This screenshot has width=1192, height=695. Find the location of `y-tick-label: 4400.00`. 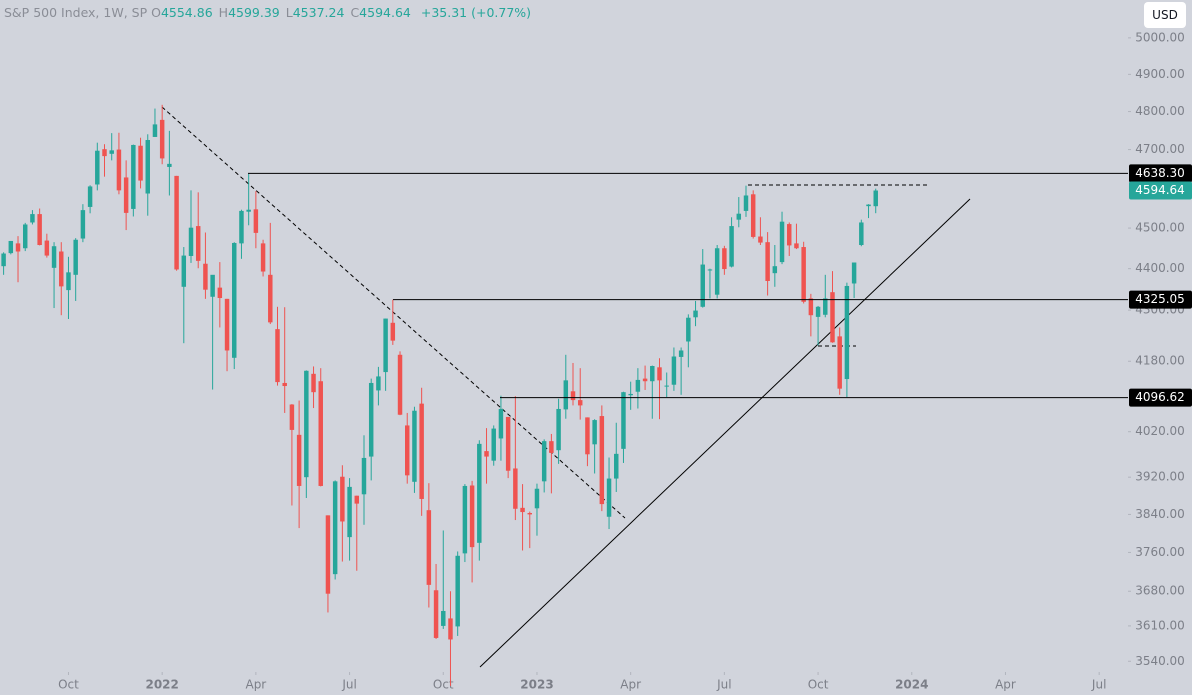

y-tick-label: 4400.00 is located at coordinates (1160, 268).